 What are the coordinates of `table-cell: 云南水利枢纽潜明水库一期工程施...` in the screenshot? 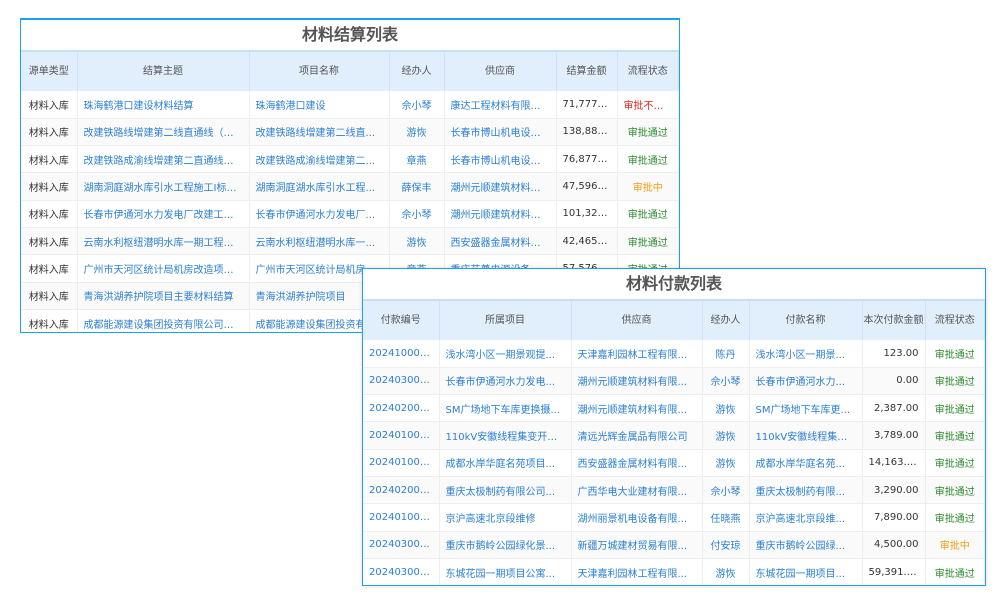 It's located at (163, 241).